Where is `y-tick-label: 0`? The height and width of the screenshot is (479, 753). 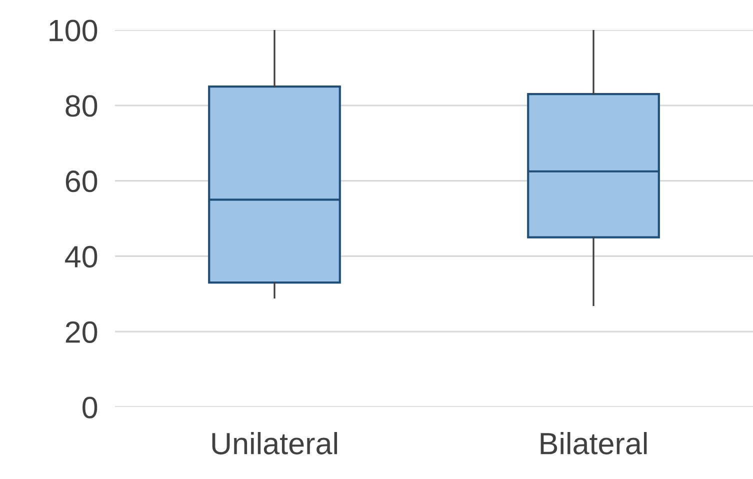 y-tick-label: 0 is located at coordinates (90, 407).